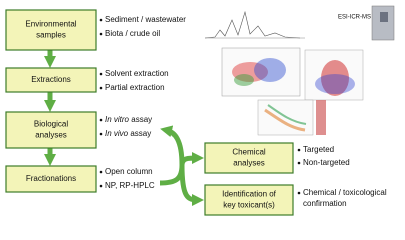  Describe the element at coordinates (50, 24) in the screenshot. I see `node-label: Environmental` at that location.